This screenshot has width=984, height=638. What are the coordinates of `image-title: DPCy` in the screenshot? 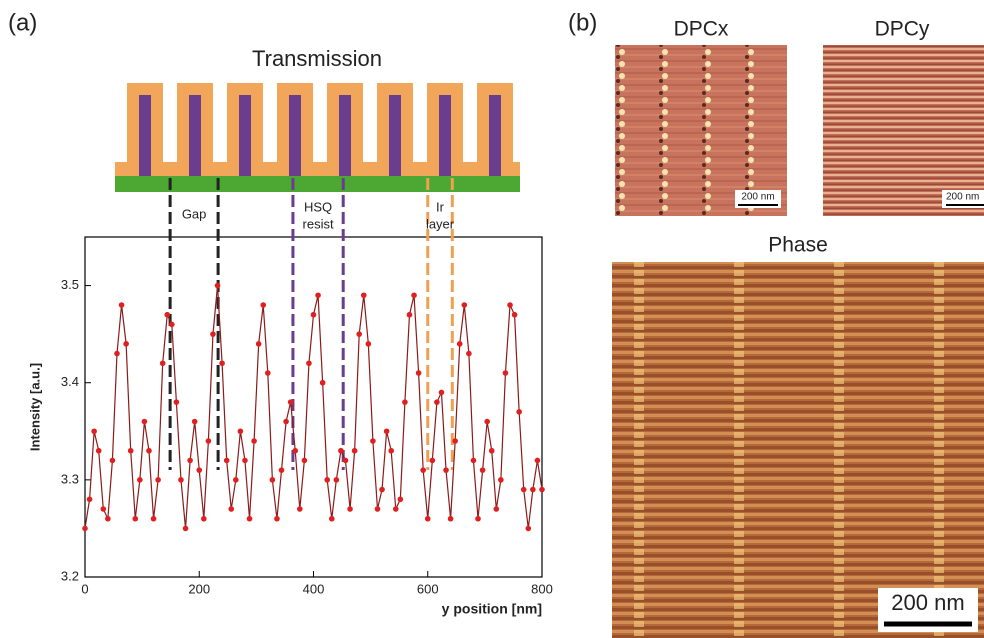 It's located at (902, 29).